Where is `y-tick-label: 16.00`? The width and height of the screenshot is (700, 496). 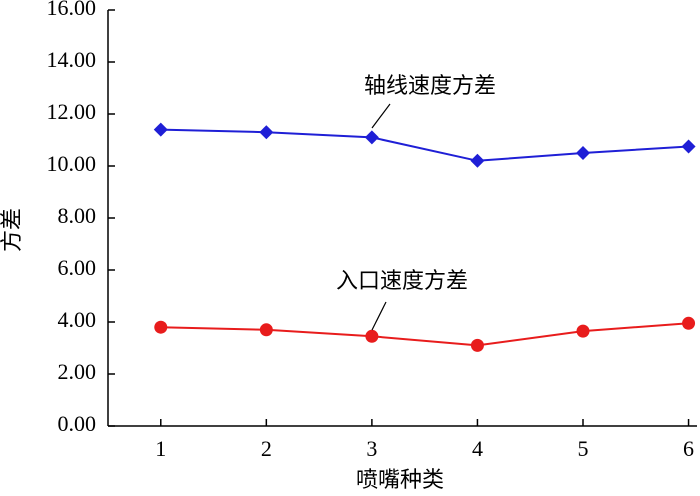
y-tick-label: 16.00 is located at coordinates (72, 10).